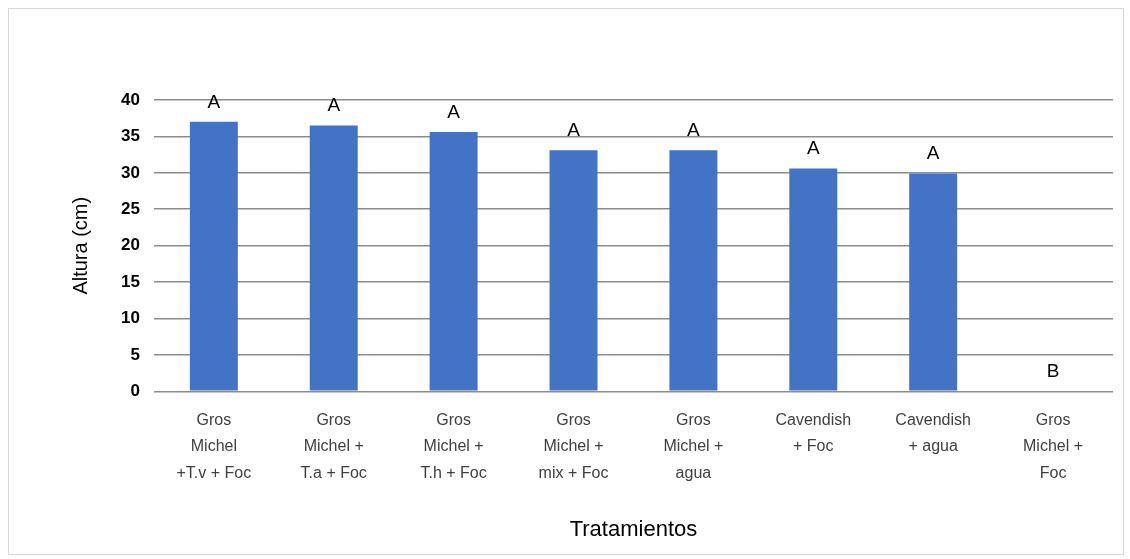 This screenshot has width=1130, height=559. What do you see at coordinates (135, 354) in the screenshot?
I see `y-tick-label: 5` at bounding box center [135, 354].